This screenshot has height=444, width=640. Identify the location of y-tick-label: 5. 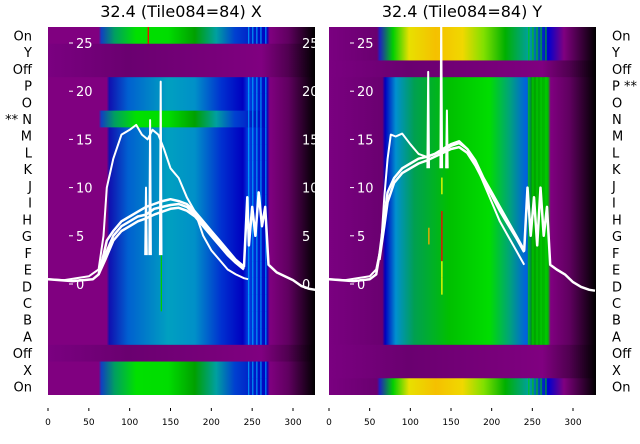
(361, 237).